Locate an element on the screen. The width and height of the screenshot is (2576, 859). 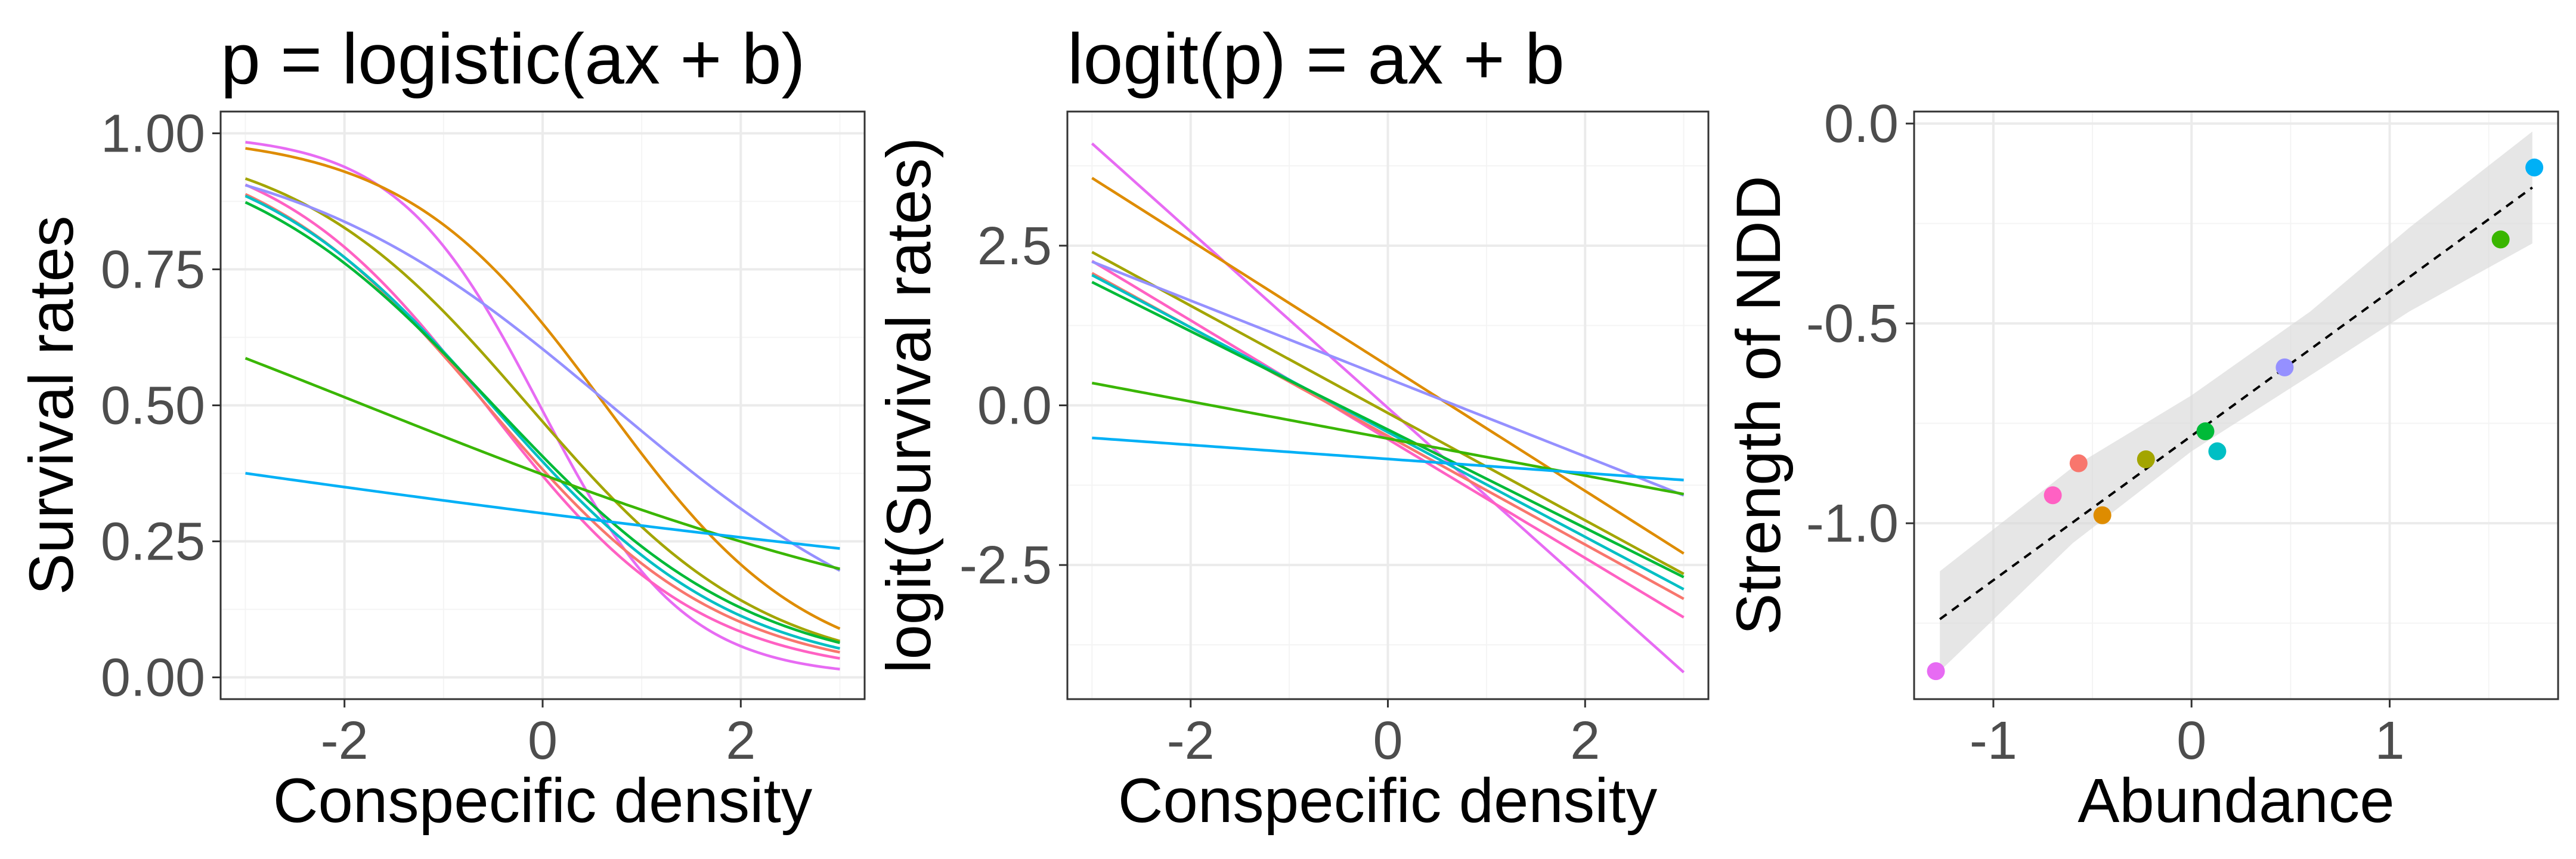
y-tick-label: 0.50 is located at coordinates (153, 406).